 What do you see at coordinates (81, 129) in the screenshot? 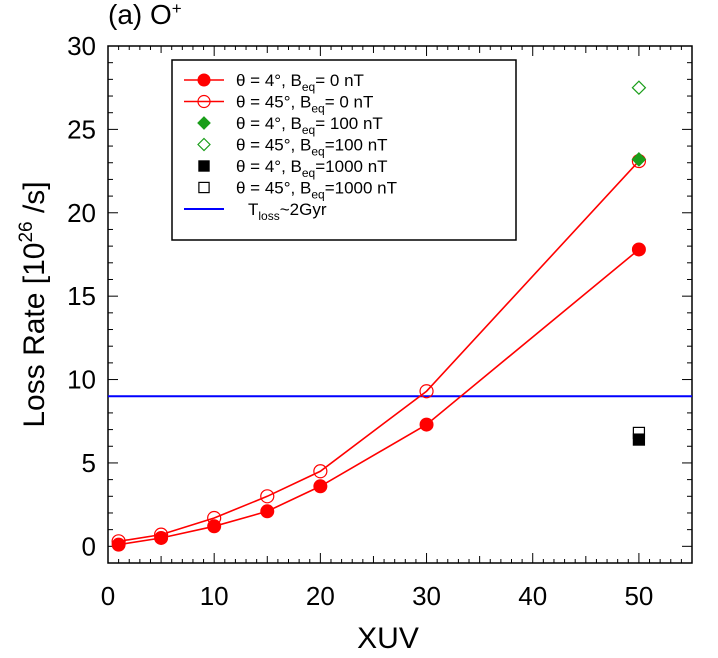
I see `y-tick-label: 25` at bounding box center [81, 129].